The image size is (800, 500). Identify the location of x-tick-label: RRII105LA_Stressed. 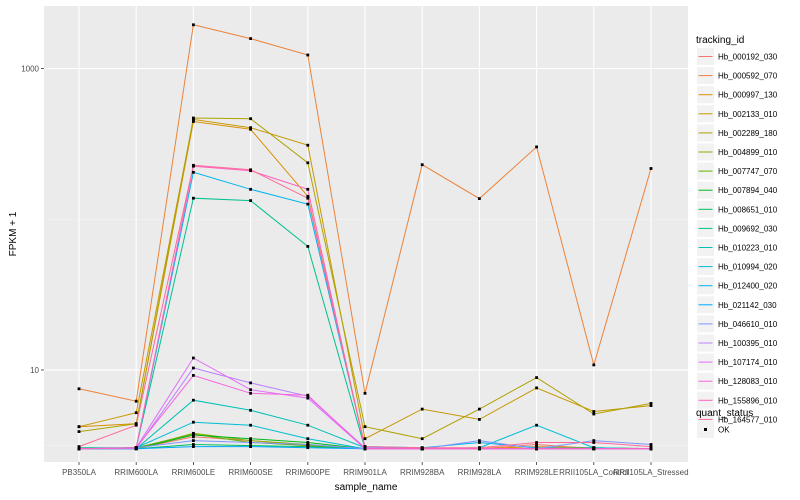
(650, 472).